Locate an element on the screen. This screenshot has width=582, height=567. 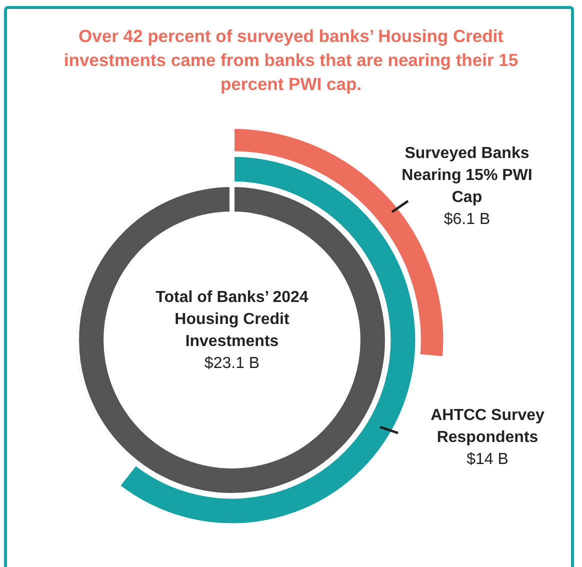
text: Over 42 percent of surveyed banks’ Housing Credit investments came from banks that are nearing their 15 percent PWI cap. is located at coordinates (291, 60).